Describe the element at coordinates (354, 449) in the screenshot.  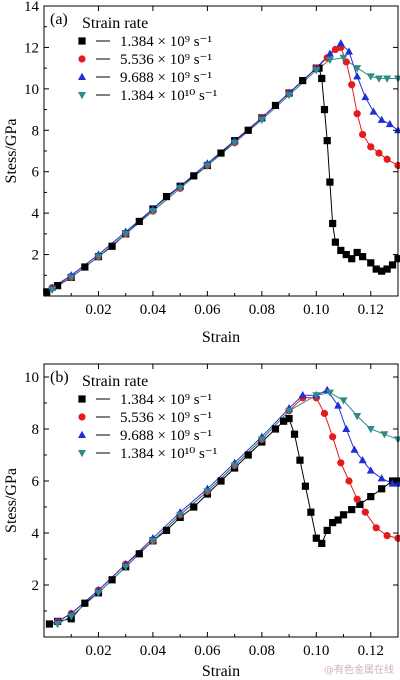
I see `panel-b-series-2-point` at that location.